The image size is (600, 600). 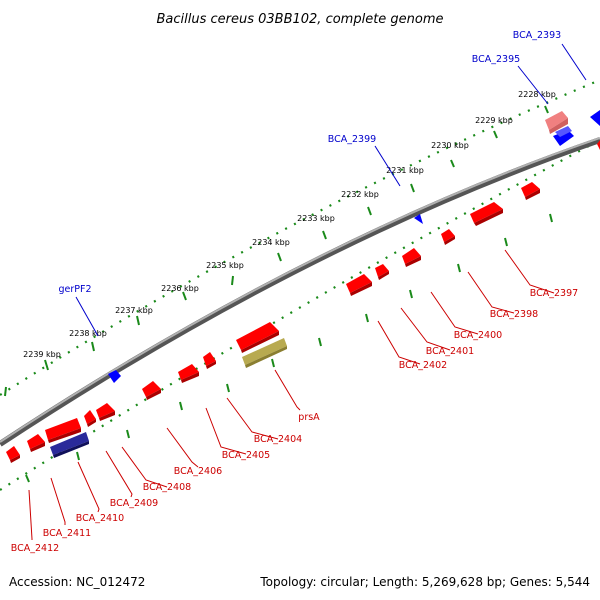 I want to click on gene-label-bca-2406: BCA_2406, so click(x=198, y=471).